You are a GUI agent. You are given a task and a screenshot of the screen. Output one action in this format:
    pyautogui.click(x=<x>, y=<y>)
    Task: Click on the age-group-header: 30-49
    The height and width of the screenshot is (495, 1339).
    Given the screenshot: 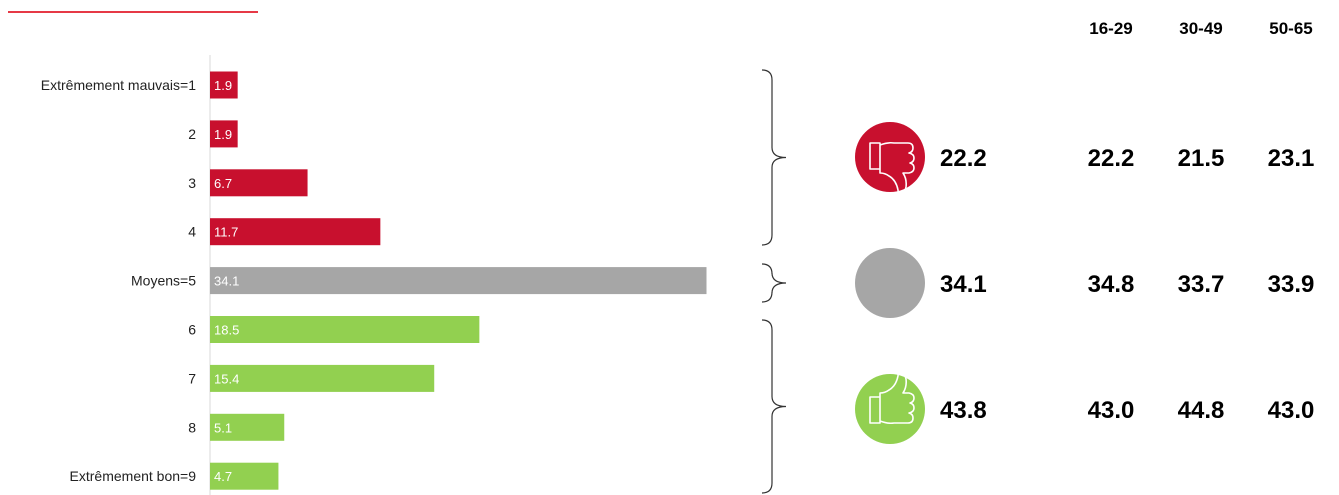 What is the action you would take?
    pyautogui.click(x=1200, y=28)
    